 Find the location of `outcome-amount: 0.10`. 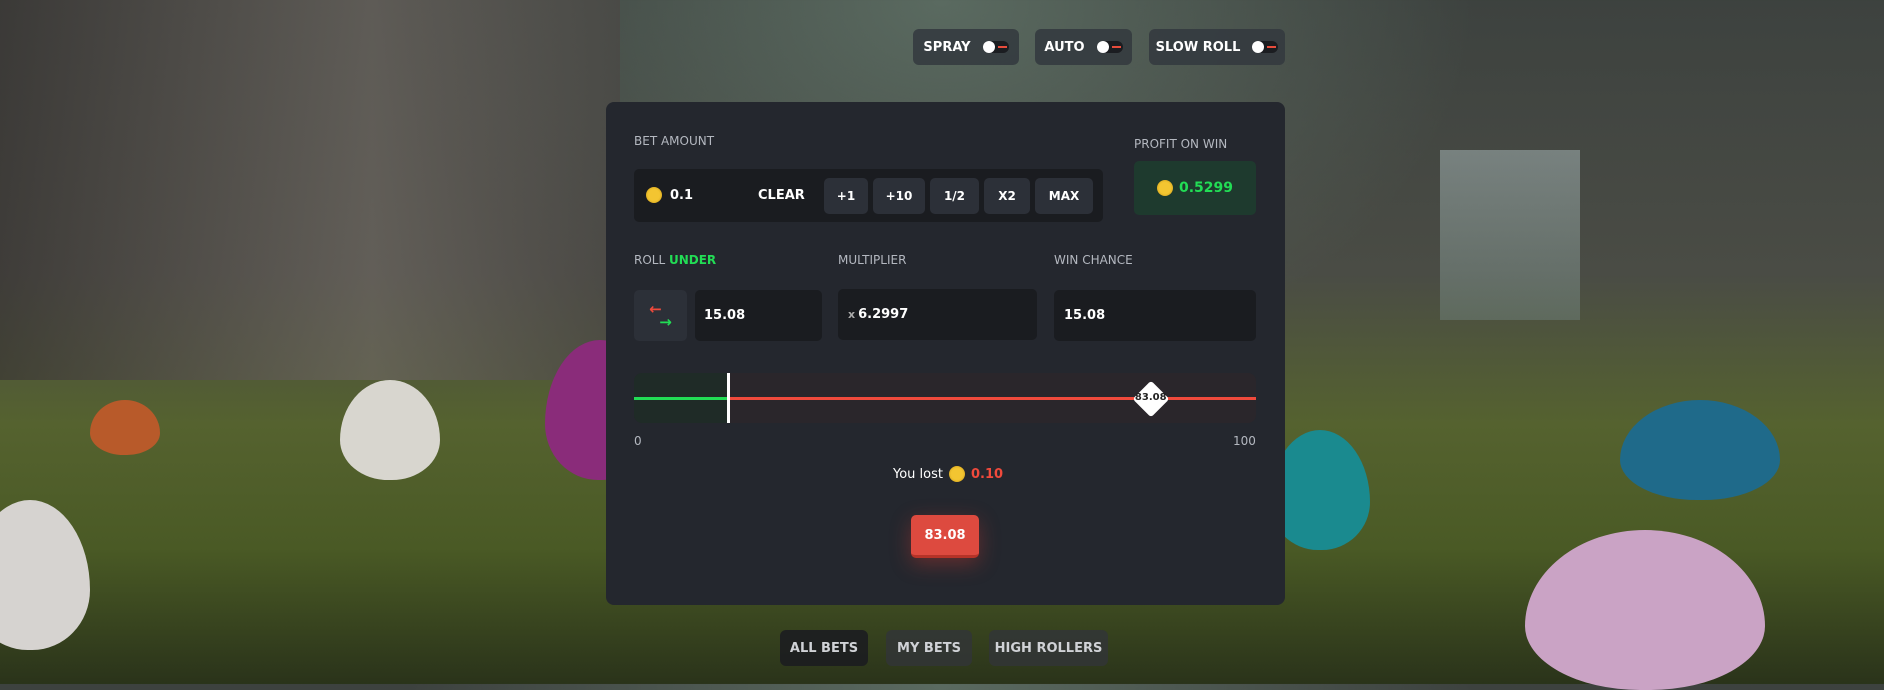

outcome-amount: 0.10 is located at coordinates (987, 474).